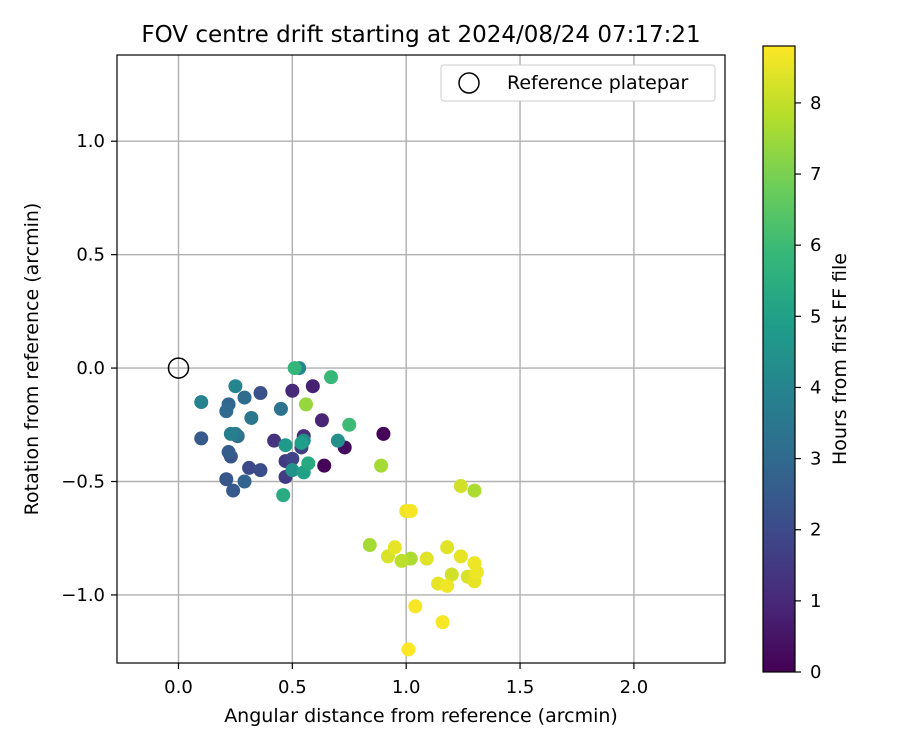  What do you see at coordinates (815, 316) in the screenshot?
I see `colorbar-tick-label: 5` at bounding box center [815, 316].